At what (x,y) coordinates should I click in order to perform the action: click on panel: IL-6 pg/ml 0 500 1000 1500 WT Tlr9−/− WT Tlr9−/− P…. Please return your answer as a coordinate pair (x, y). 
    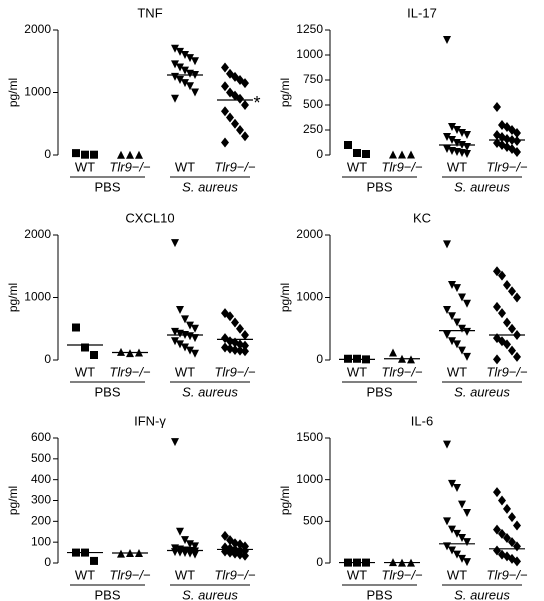
    Looking at the image, I should click on (403, 507).